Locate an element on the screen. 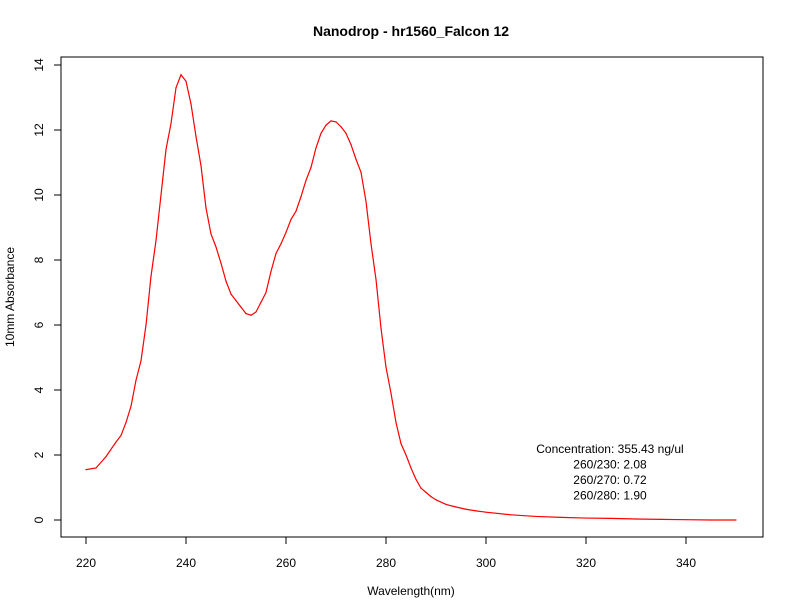 This screenshot has width=792, height=612. stats-annotation-line: 260/230: 2.08 is located at coordinates (610, 465).